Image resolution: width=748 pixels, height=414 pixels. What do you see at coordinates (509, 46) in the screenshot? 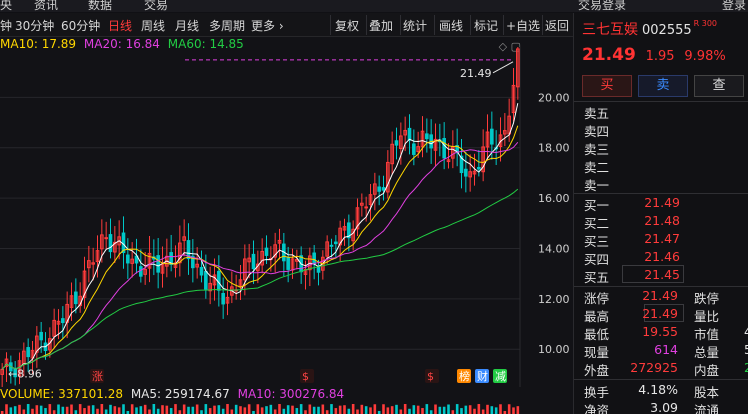
I see `chart-settings-icons: ◇ ▢` at bounding box center [509, 46].